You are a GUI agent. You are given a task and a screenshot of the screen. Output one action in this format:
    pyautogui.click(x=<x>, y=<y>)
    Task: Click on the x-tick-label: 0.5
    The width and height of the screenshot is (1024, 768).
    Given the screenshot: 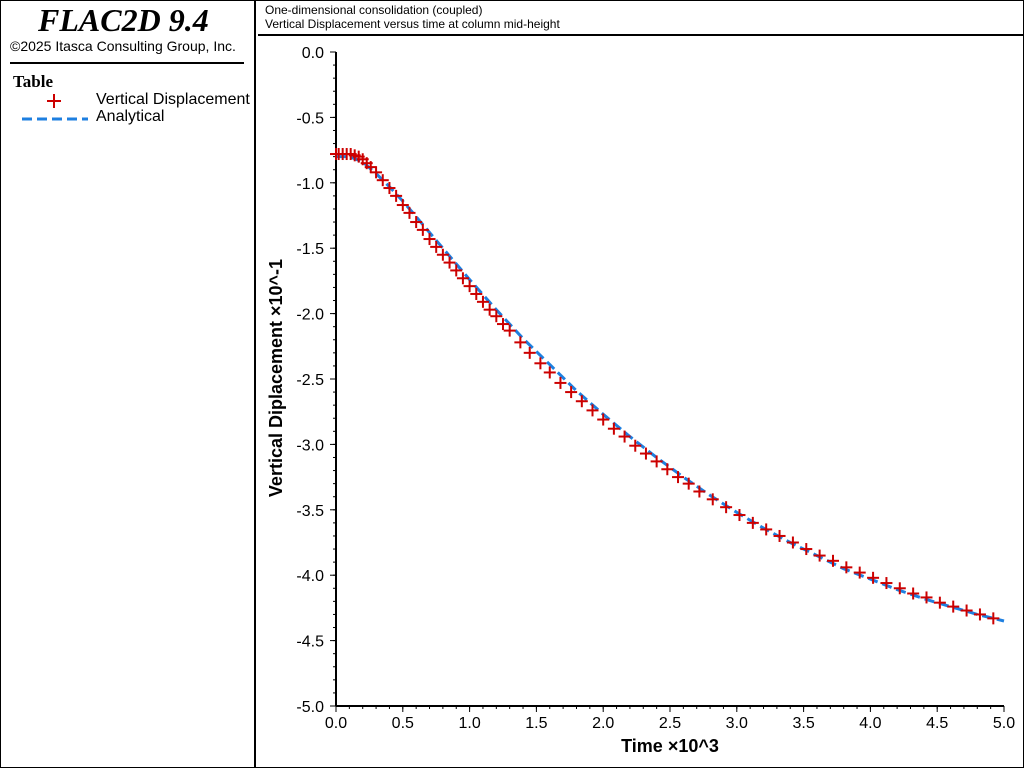 What is the action you would take?
    pyautogui.click(x=403, y=723)
    